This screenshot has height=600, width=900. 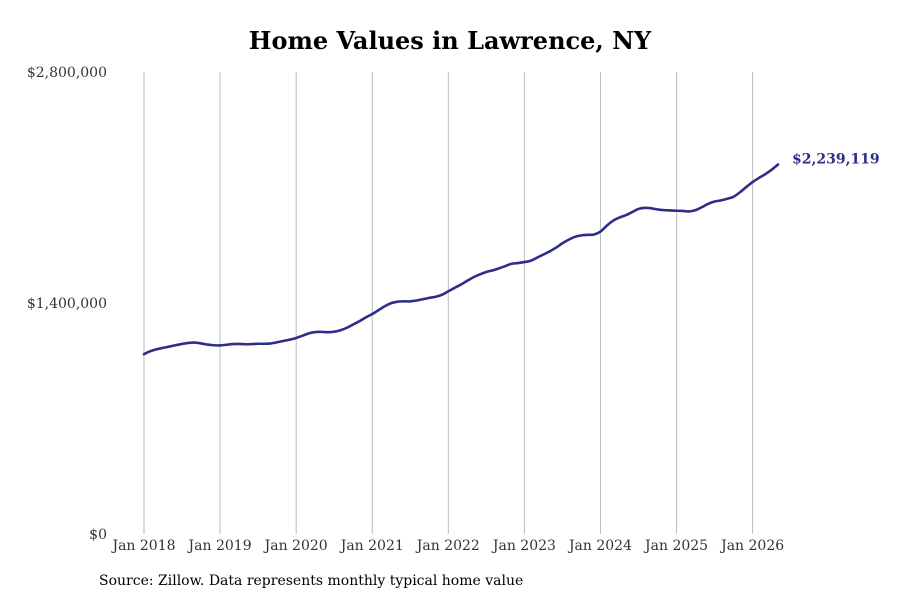 What do you see at coordinates (98, 535) in the screenshot?
I see `y-tick-label: $0` at bounding box center [98, 535].